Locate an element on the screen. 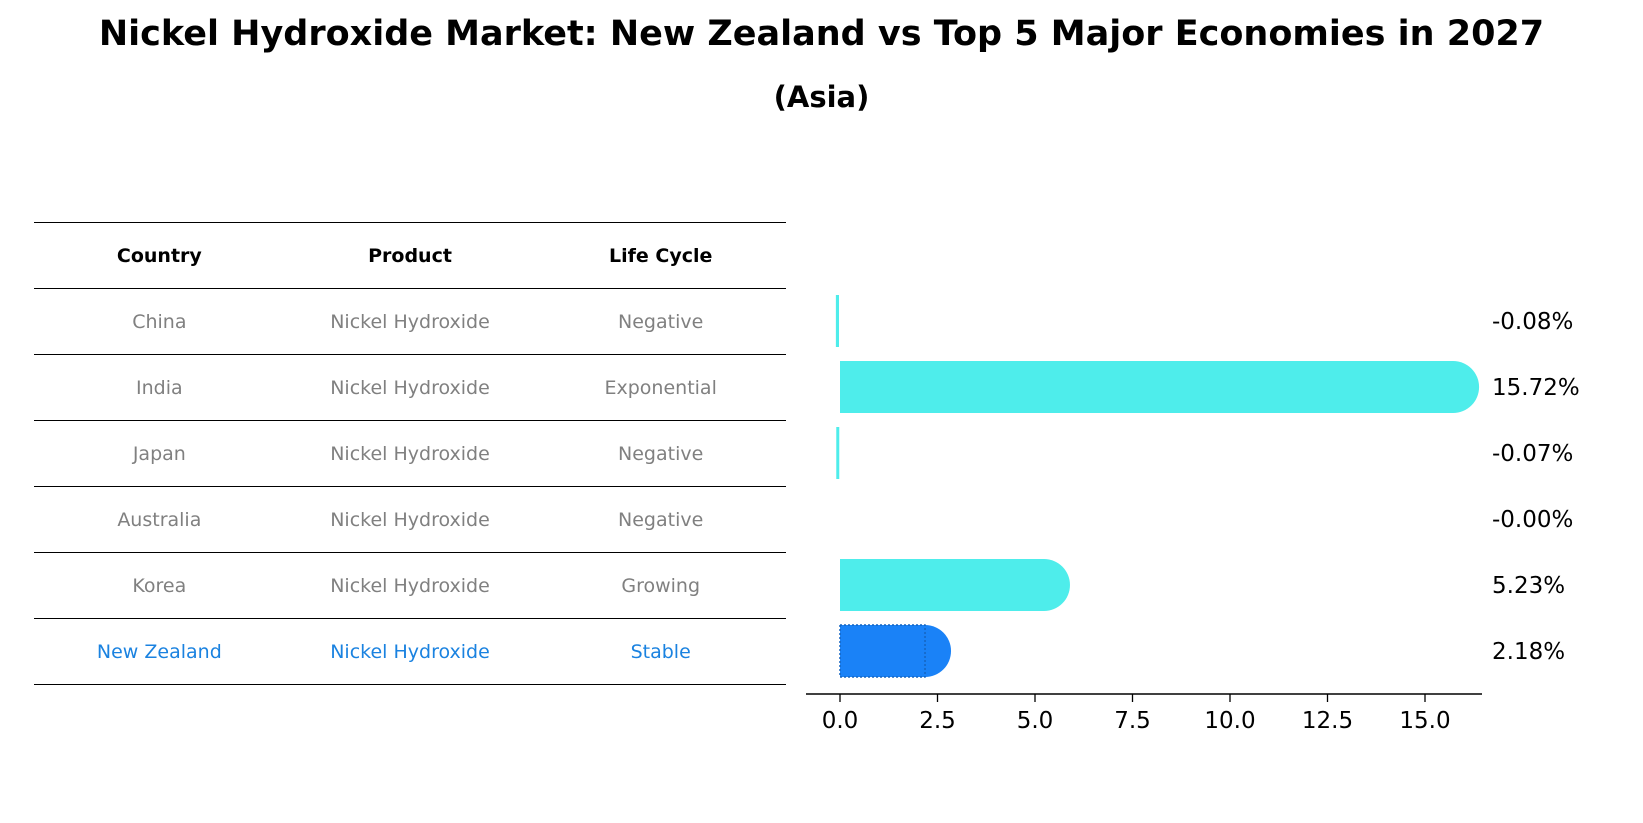  cell-country: Korea is located at coordinates (159, 585).